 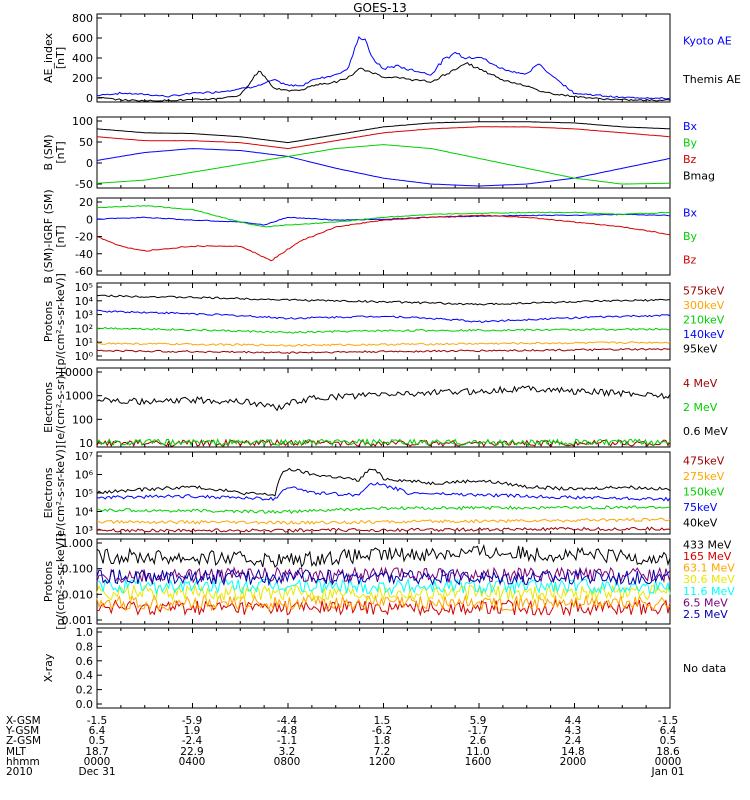 I want to click on ephemeris-value: 22.9, so click(x=192, y=751).